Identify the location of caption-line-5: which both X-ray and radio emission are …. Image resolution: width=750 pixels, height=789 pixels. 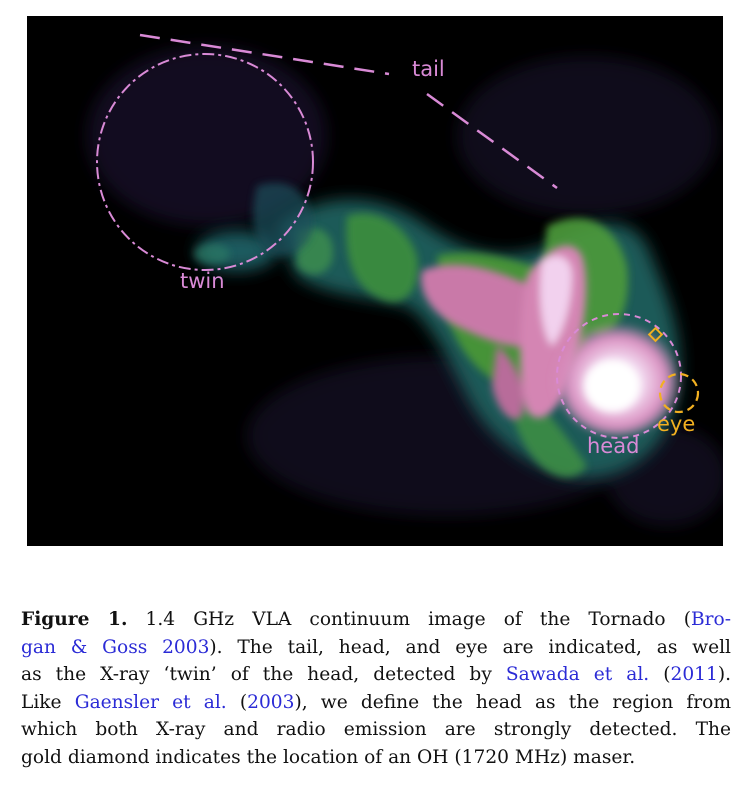
(376, 729).